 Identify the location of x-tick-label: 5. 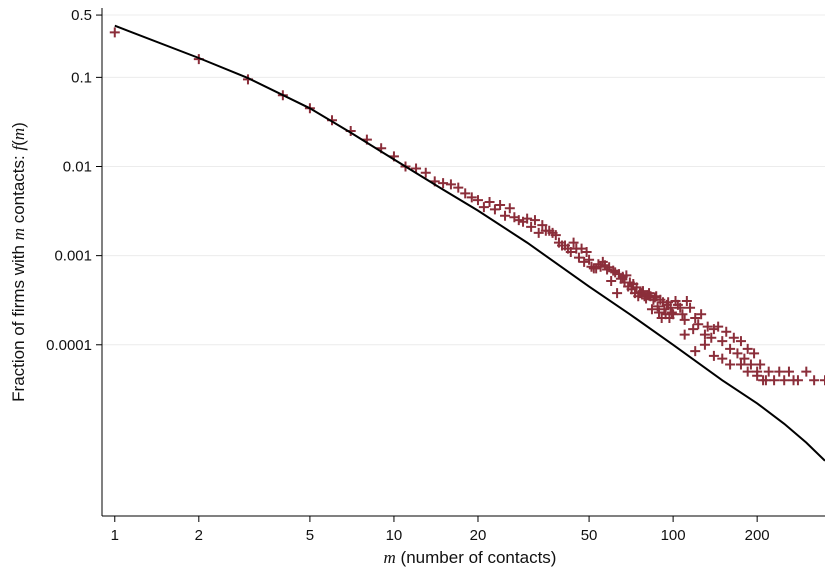
(310, 535).